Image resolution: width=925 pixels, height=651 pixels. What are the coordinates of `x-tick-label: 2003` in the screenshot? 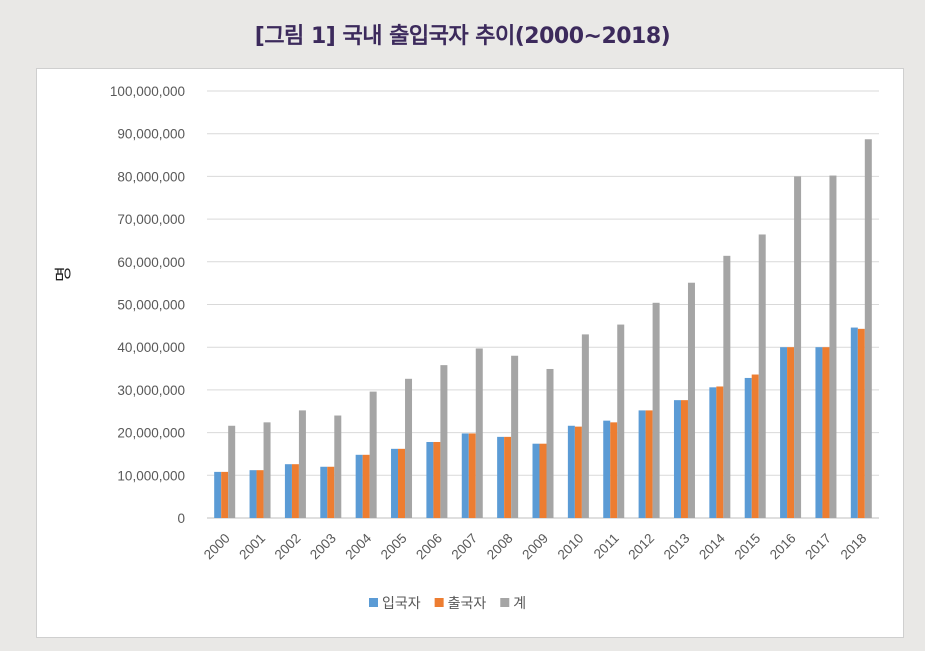 It's located at (323, 547).